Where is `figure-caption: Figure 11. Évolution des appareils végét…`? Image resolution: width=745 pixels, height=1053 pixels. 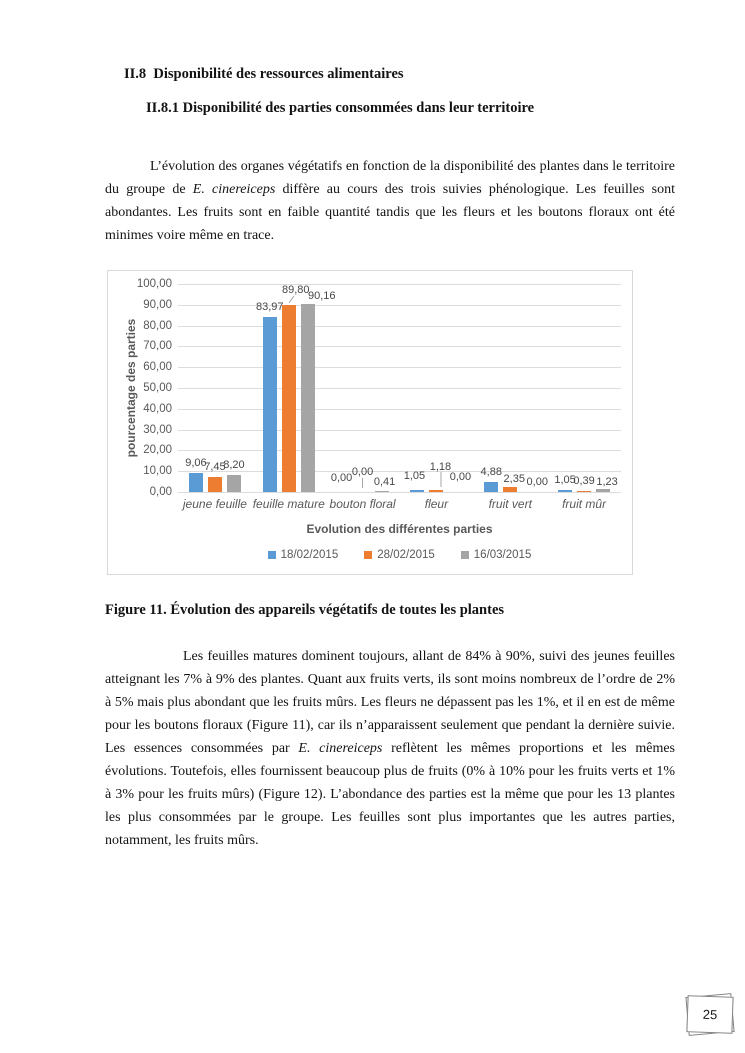 figure-caption: Figure 11. Évolution des appareils végét… is located at coordinates (305, 610).